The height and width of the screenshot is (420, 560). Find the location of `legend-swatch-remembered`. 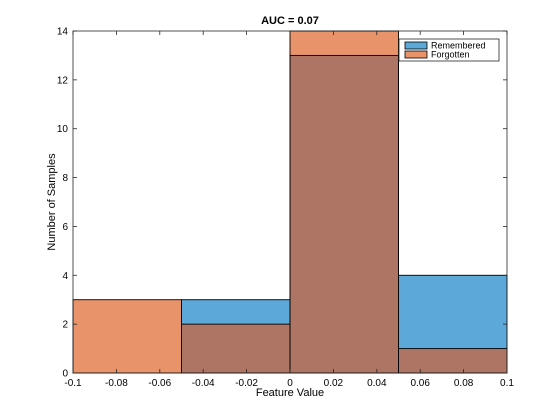

legend-swatch-remembered is located at coordinates (416, 45).